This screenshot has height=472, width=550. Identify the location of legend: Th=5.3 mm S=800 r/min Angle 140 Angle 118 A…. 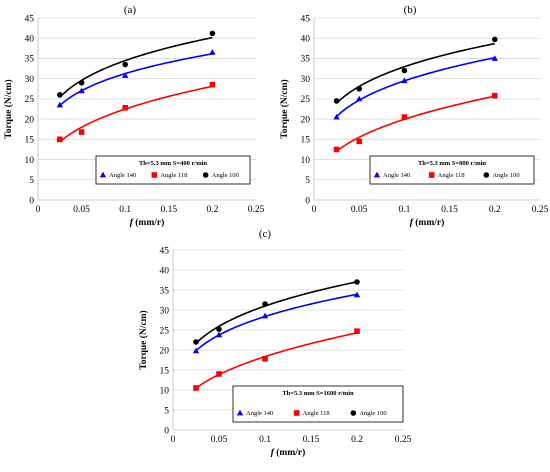
(452, 170).